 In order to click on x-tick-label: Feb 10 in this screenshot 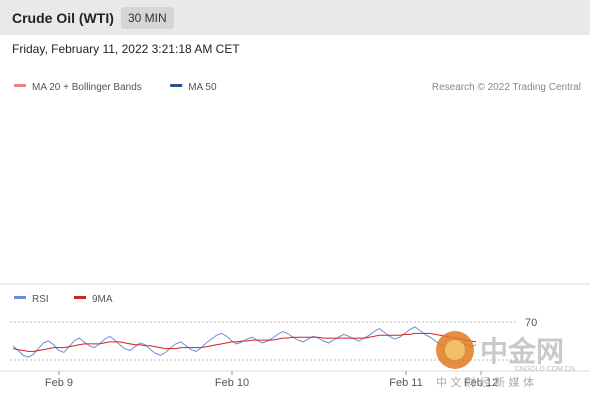, I will do `click(232, 383)`.